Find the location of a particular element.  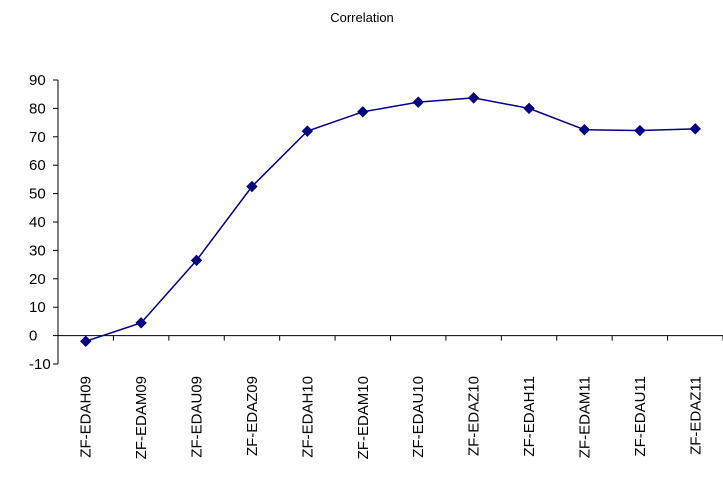

y-tick-label: 70 is located at coordinates (37, 137).